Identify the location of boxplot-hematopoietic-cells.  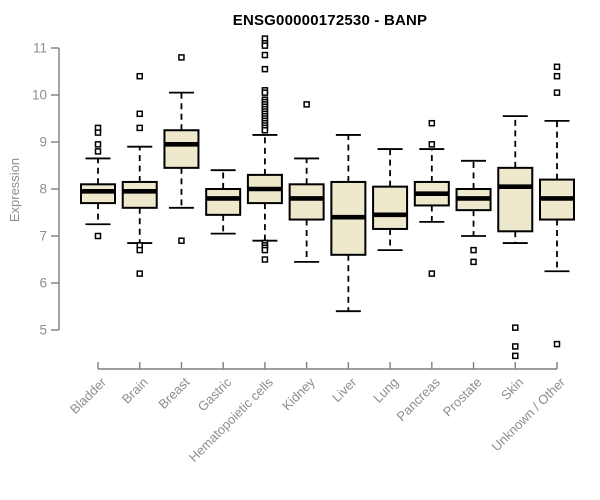
(264, 149).